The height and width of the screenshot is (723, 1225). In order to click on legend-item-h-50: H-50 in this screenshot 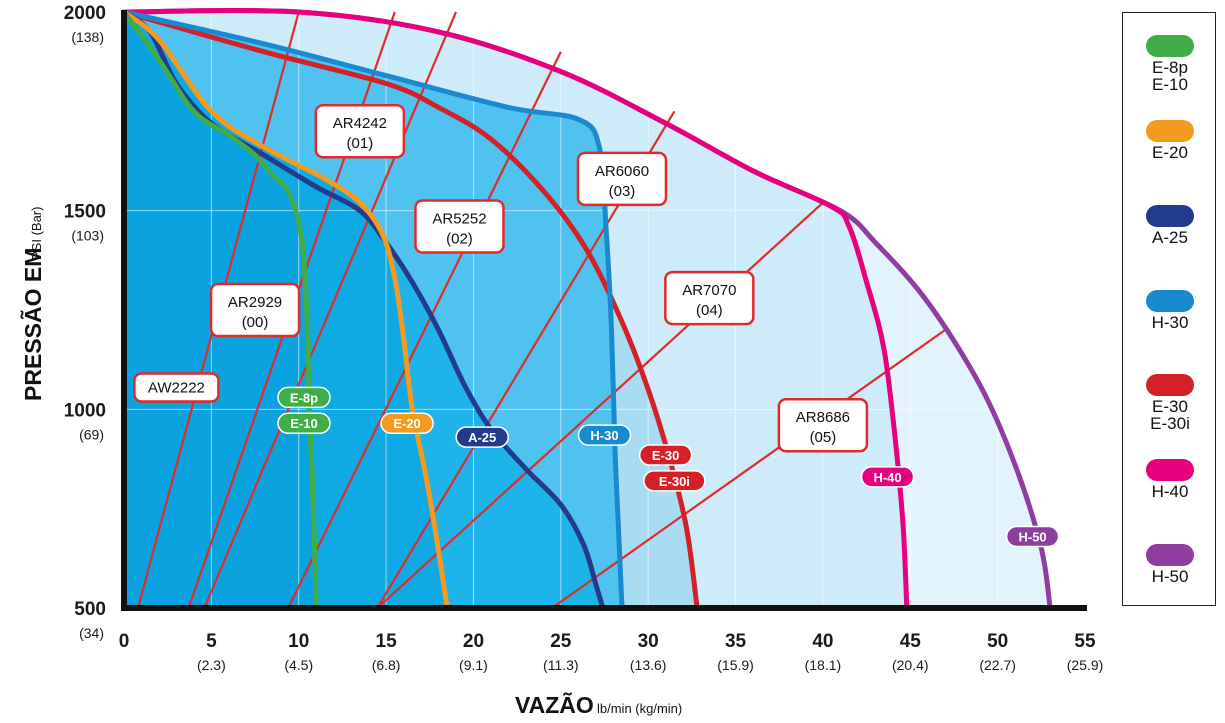, I will do `click(1170, 564)`.